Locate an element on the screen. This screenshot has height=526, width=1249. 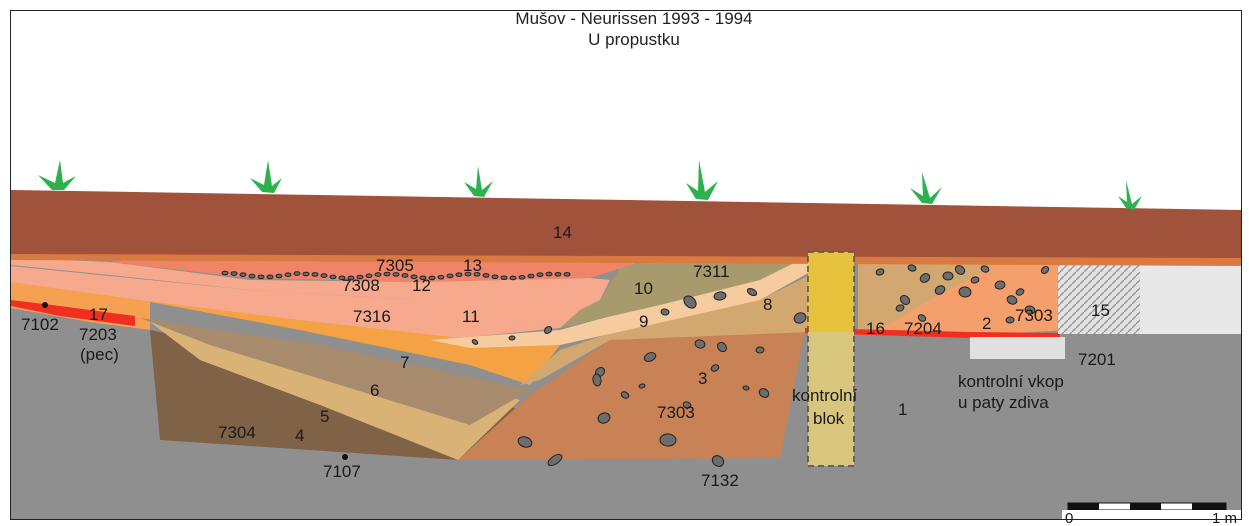
title-line-2: U propustku is located at coordinates (634, 39).